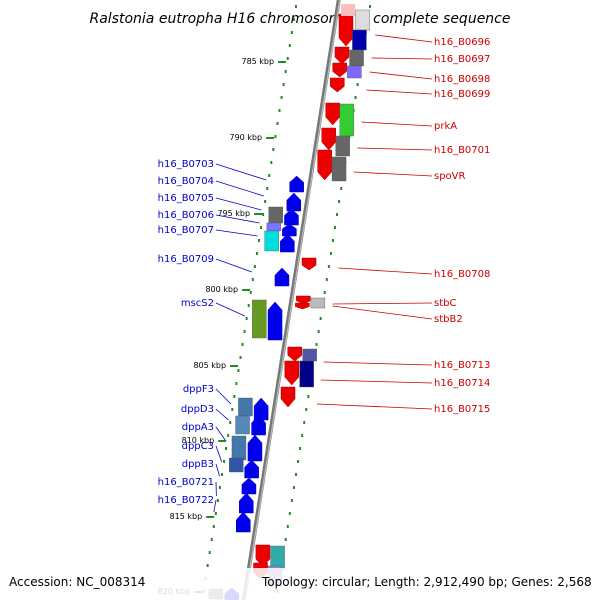  Describe the element at coordinates (462, 59) in the screenshot. I see `reverse-gene-label: h16_B0697` at that location.